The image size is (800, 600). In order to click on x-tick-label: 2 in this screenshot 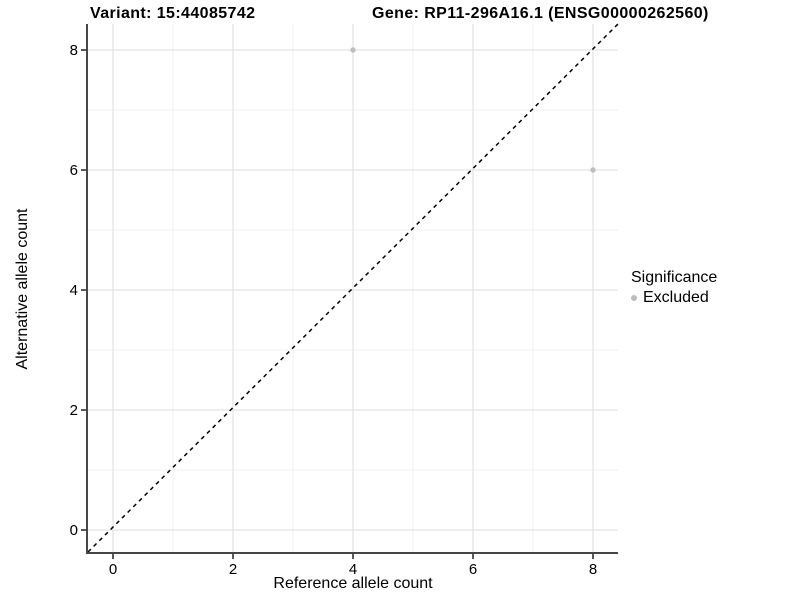, I will do `click(233, 569)`.